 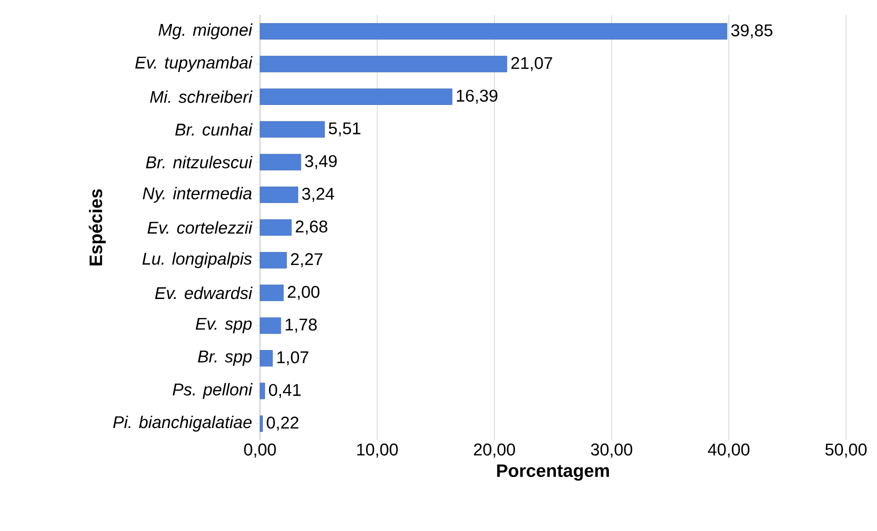 What do you see at coordinates (301, 325) in the screenshot?
I see `data-label: 1,78` at bounding box center [301, 325].